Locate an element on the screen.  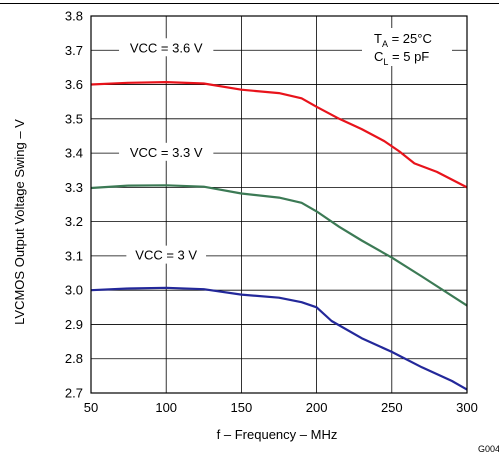
y-tick-label: 3.2 is located at coordinates (74, 221).